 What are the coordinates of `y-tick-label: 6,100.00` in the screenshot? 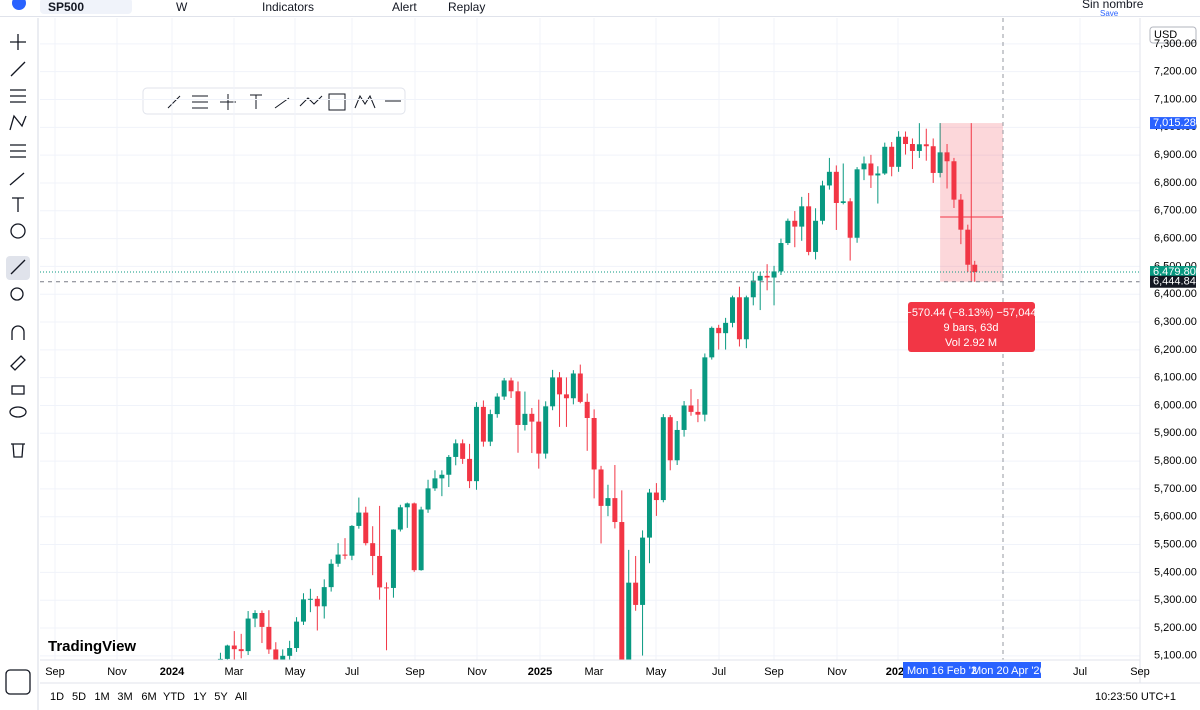 It's located at (1175, 378).